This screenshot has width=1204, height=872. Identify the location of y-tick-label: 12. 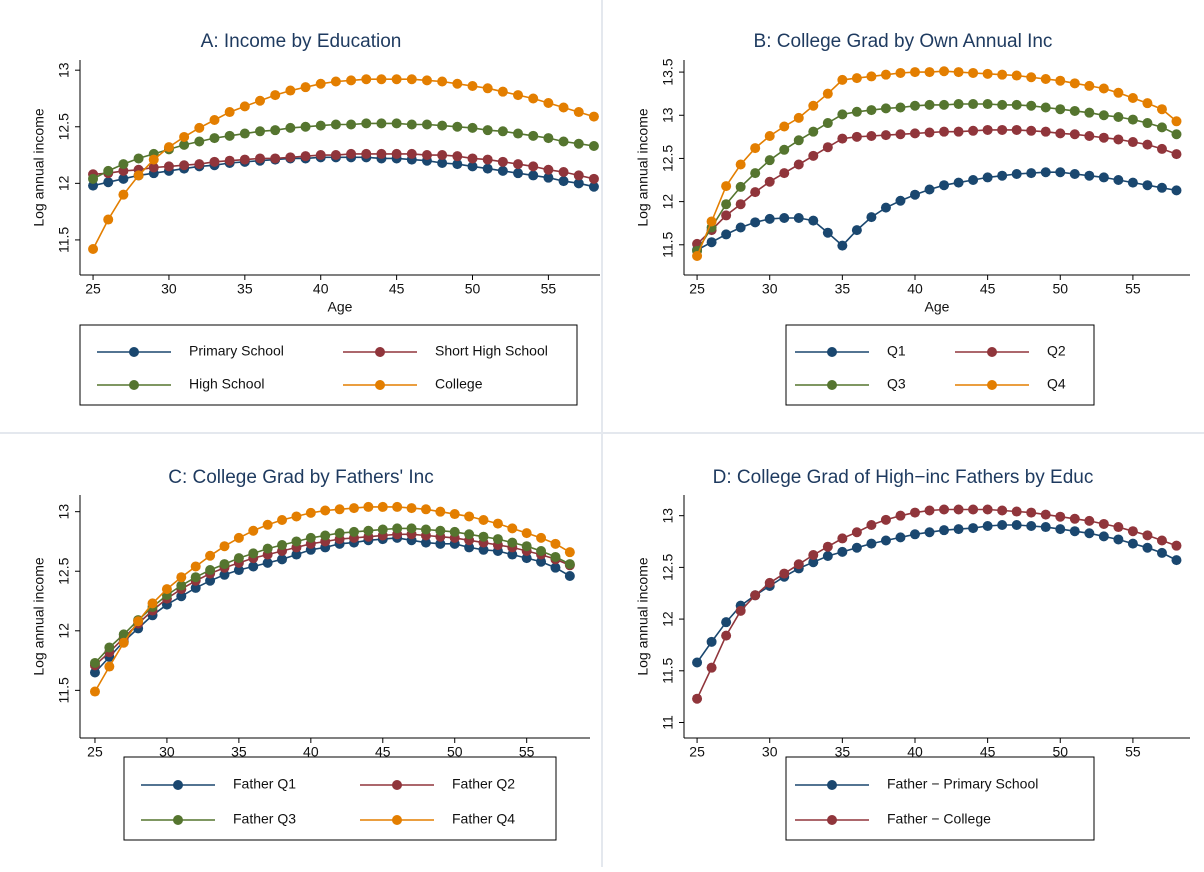
(668, 619).